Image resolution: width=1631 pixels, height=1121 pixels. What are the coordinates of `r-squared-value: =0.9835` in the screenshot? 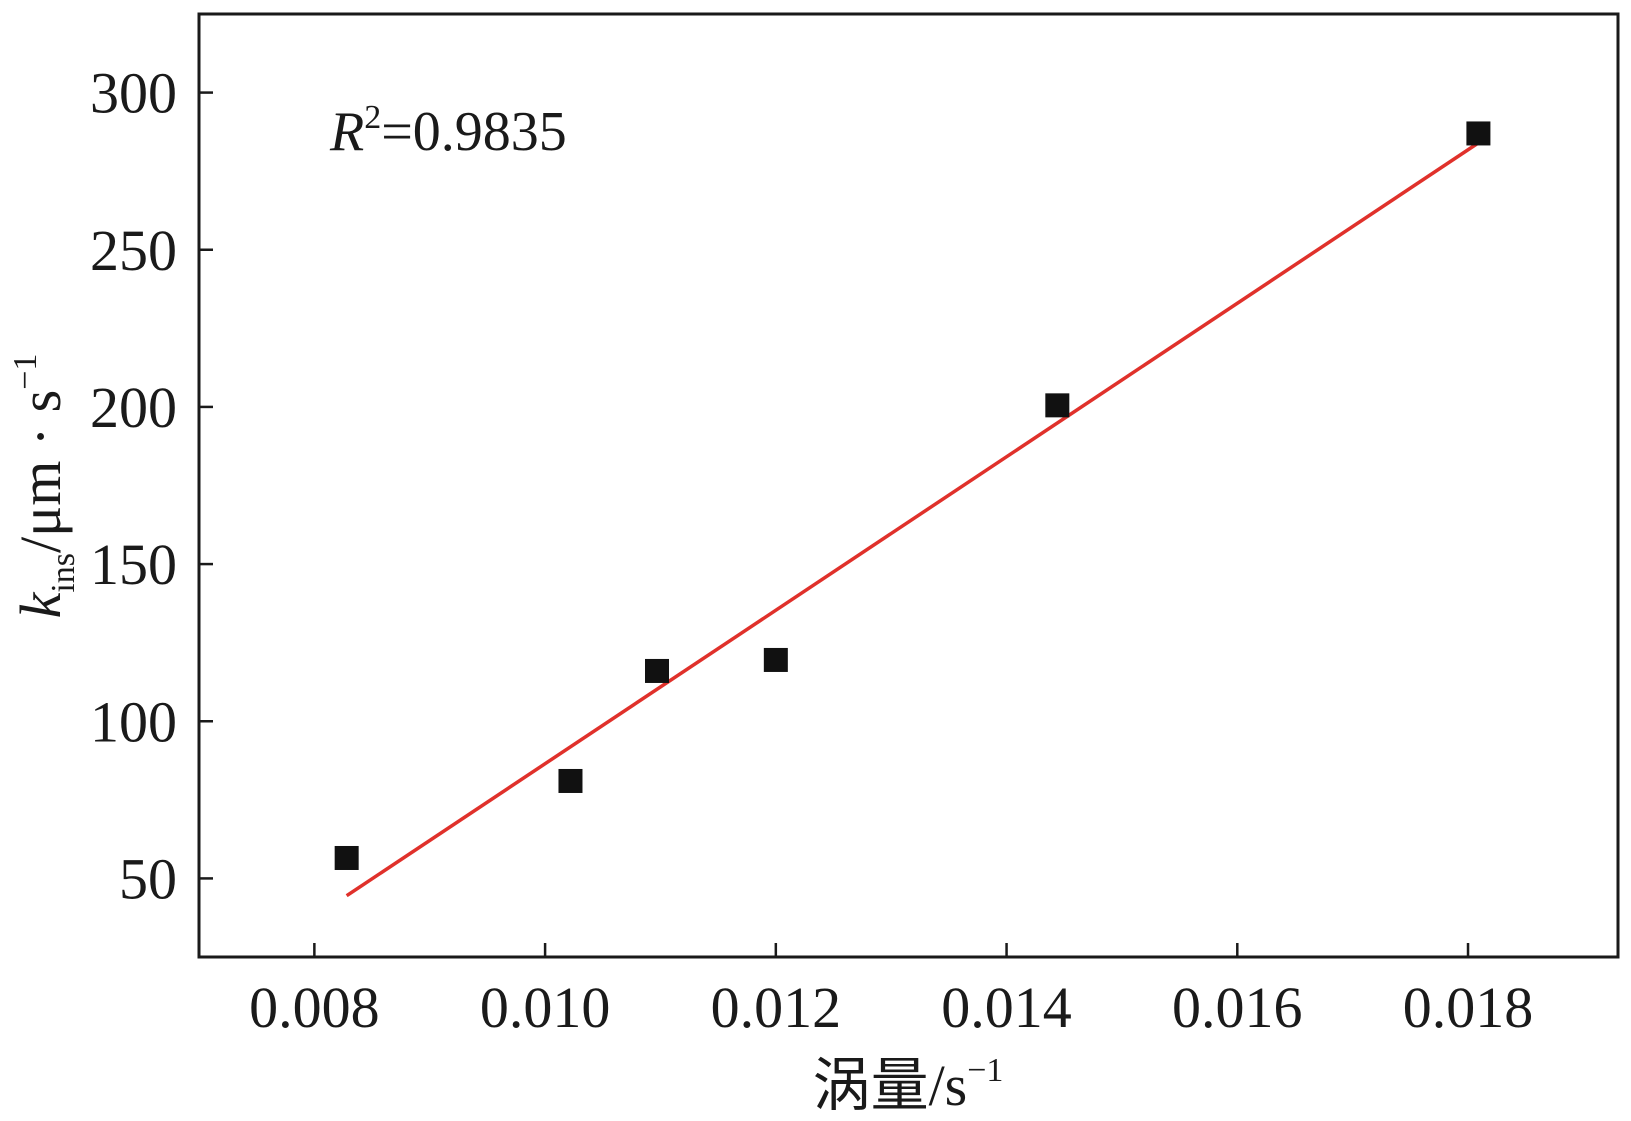 It's located at (474, 132).